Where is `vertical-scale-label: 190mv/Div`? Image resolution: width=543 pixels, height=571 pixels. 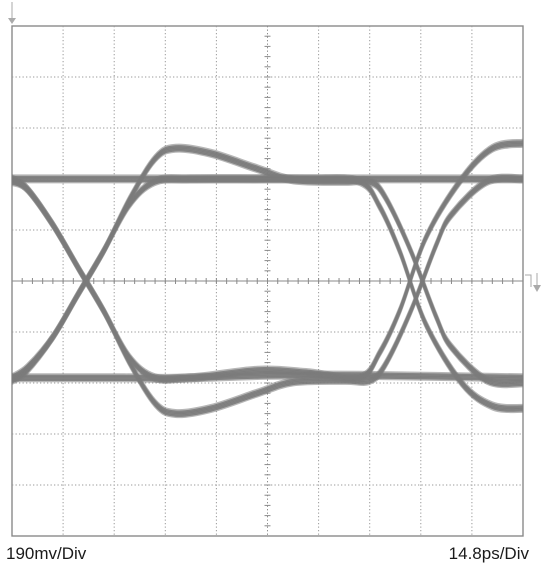 vertical-scale-label: 190mv/Div is located at coordinates (46, 553).